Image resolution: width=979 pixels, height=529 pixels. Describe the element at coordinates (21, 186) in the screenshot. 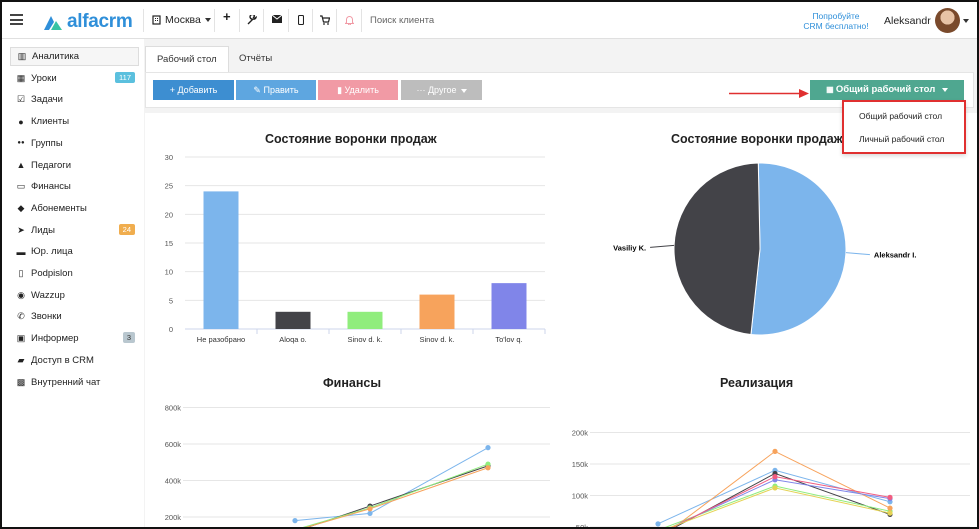

I see `money-icon: ▭` at that location.